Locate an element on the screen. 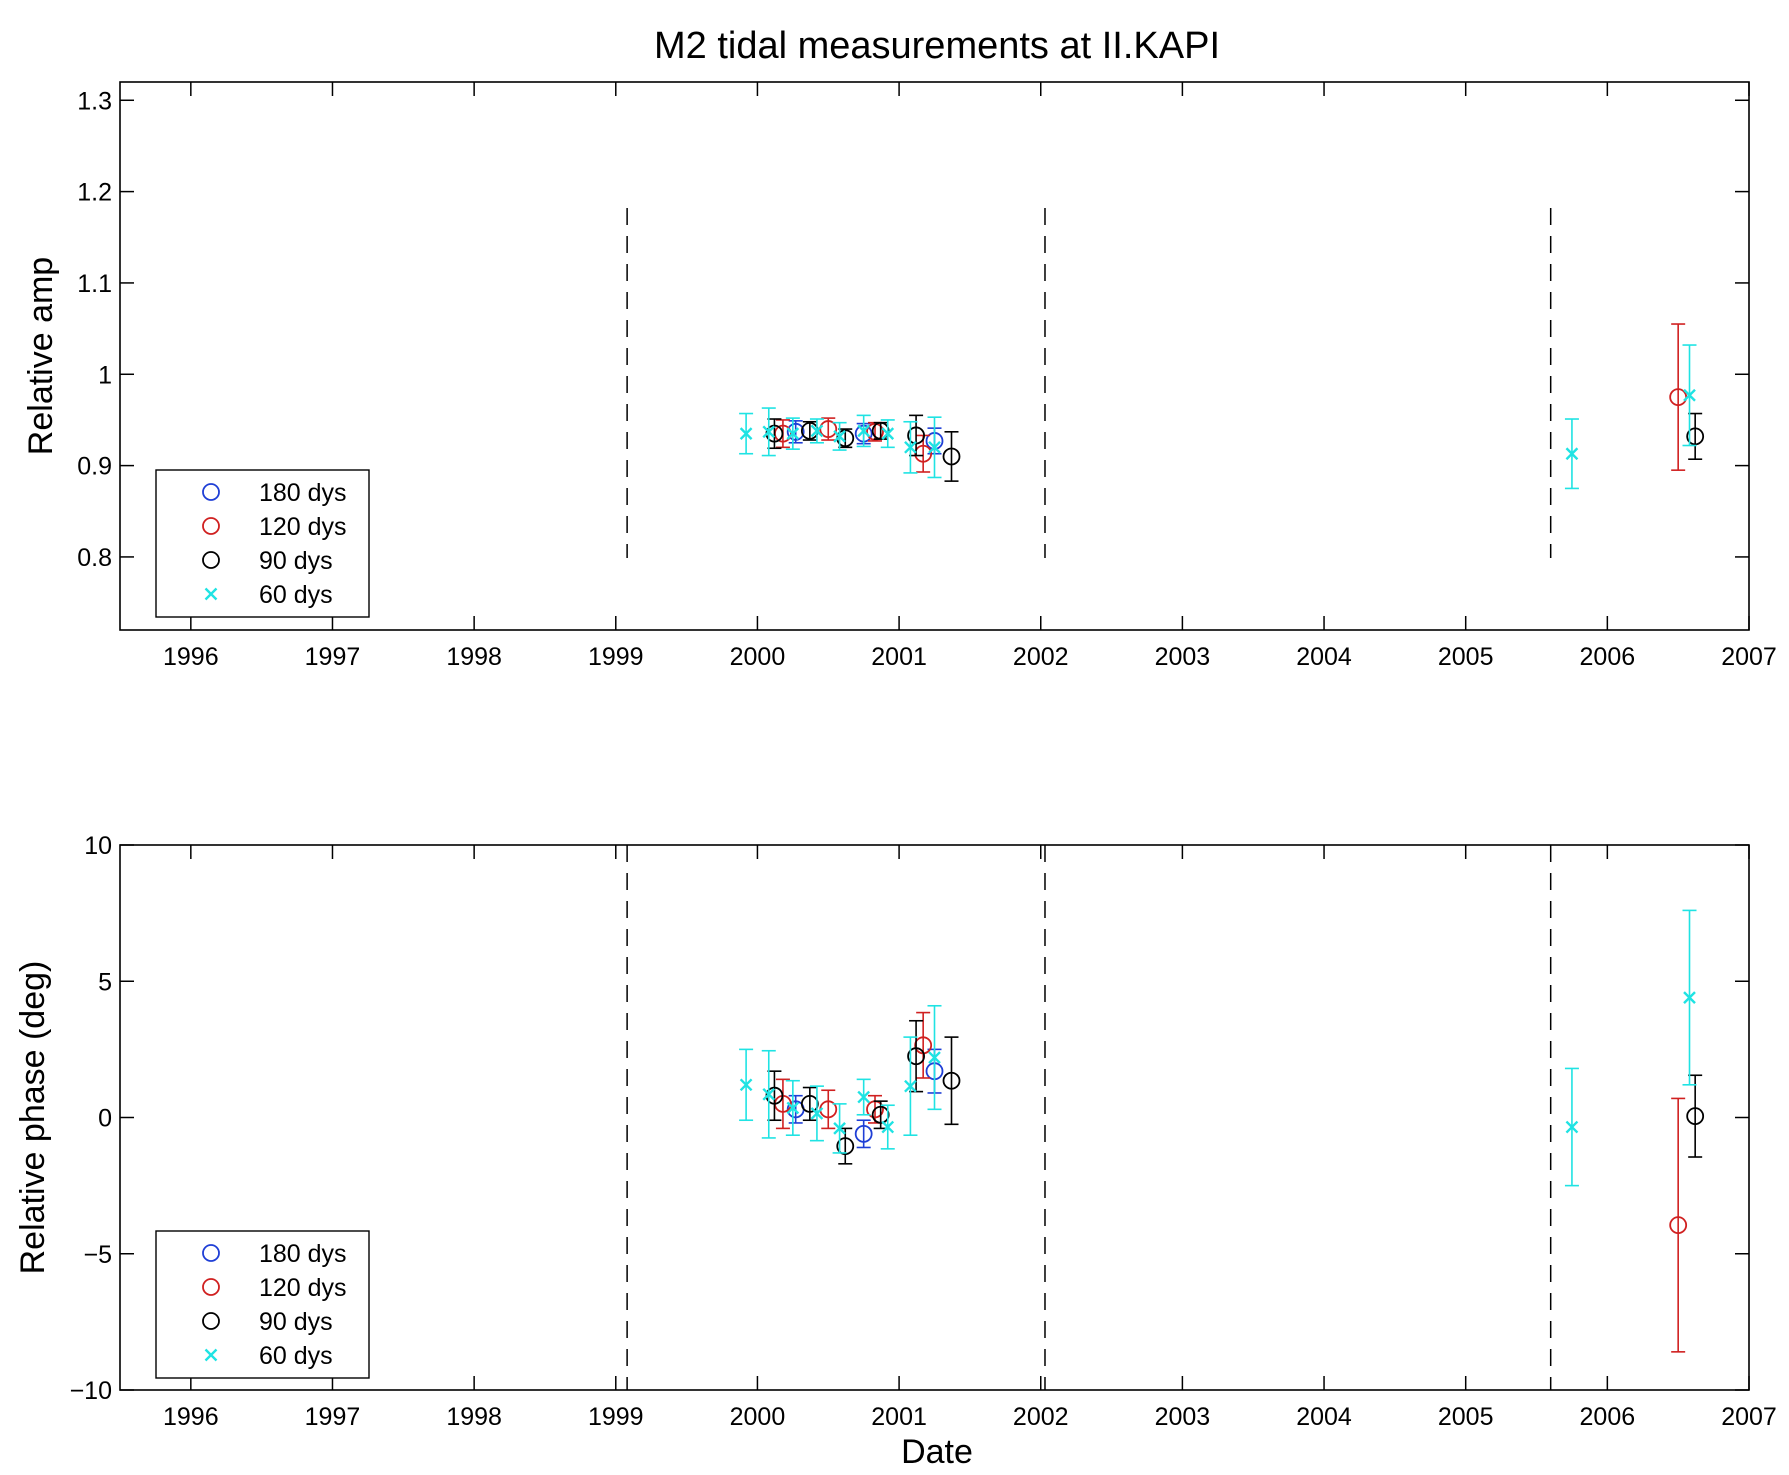 The image size is (1789, 1475). y-tick-label: 1.3 is located at coordinates (94, 101).